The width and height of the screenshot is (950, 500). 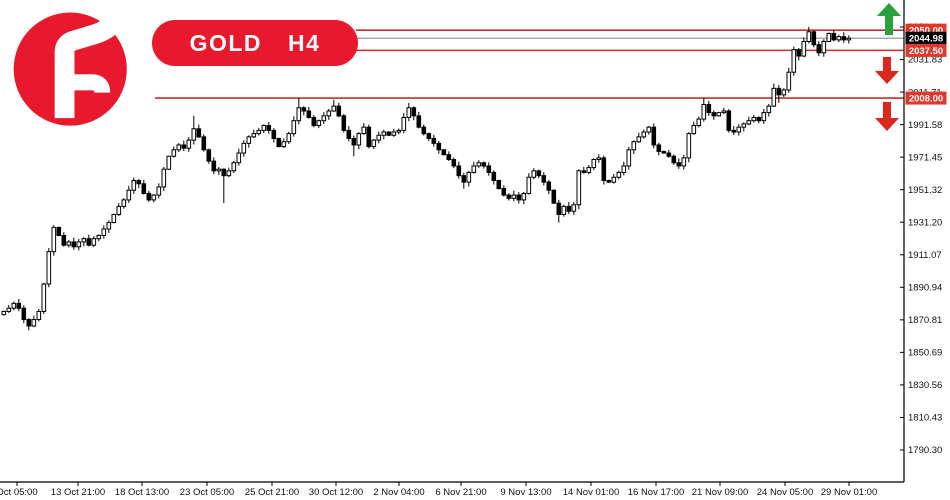 I want to click on y-tick-label: 1931.20, so click(x=925, y=222).